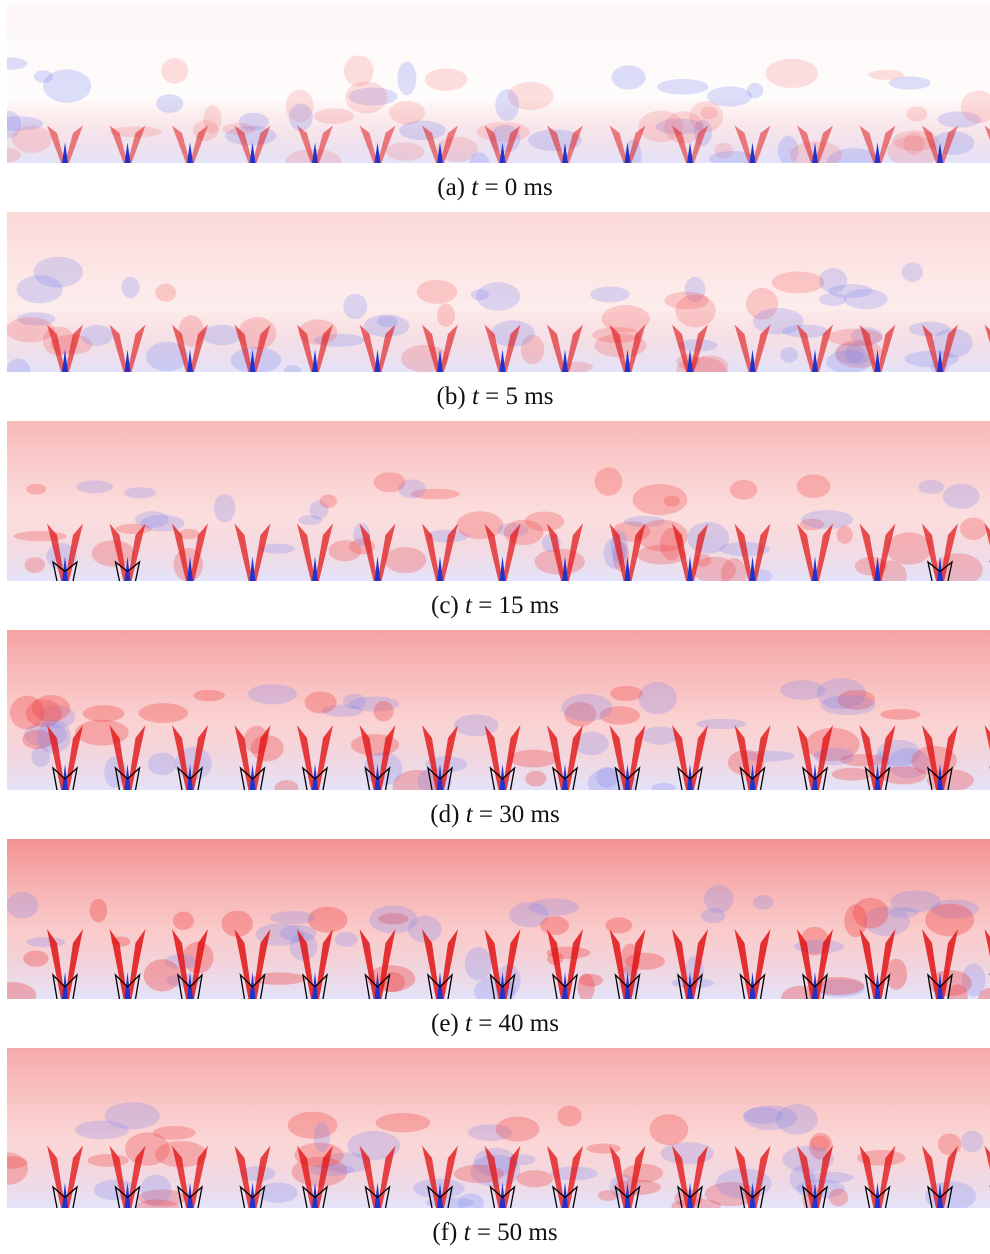 This screenshot has width=990, height=1254. I want to click on caption-equation: = 0 ms, so click(518, 187).